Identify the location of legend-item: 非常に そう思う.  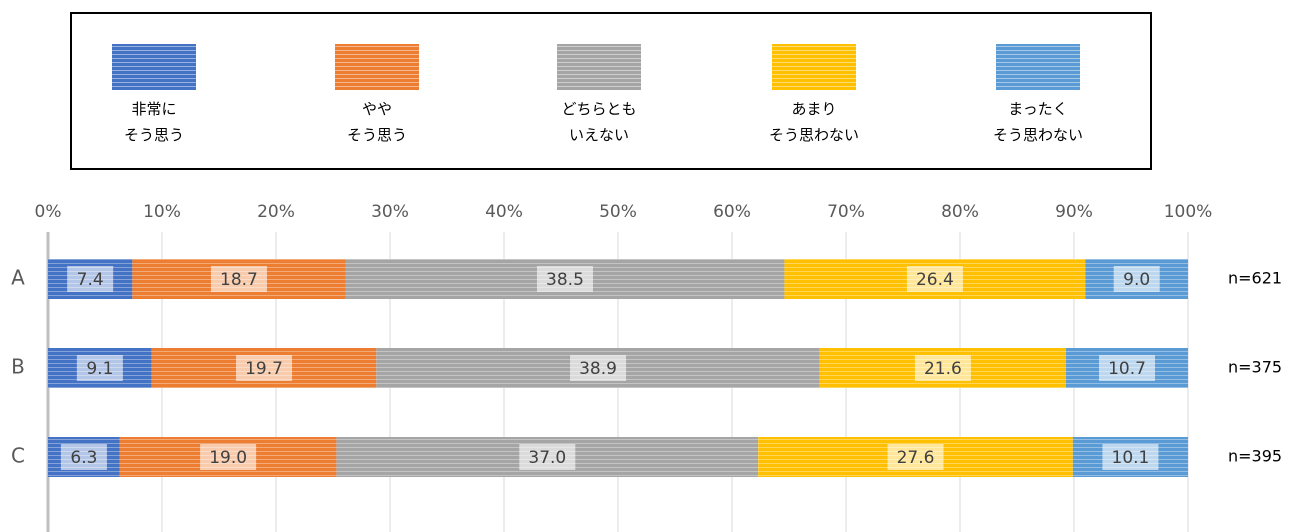
(154, 81).